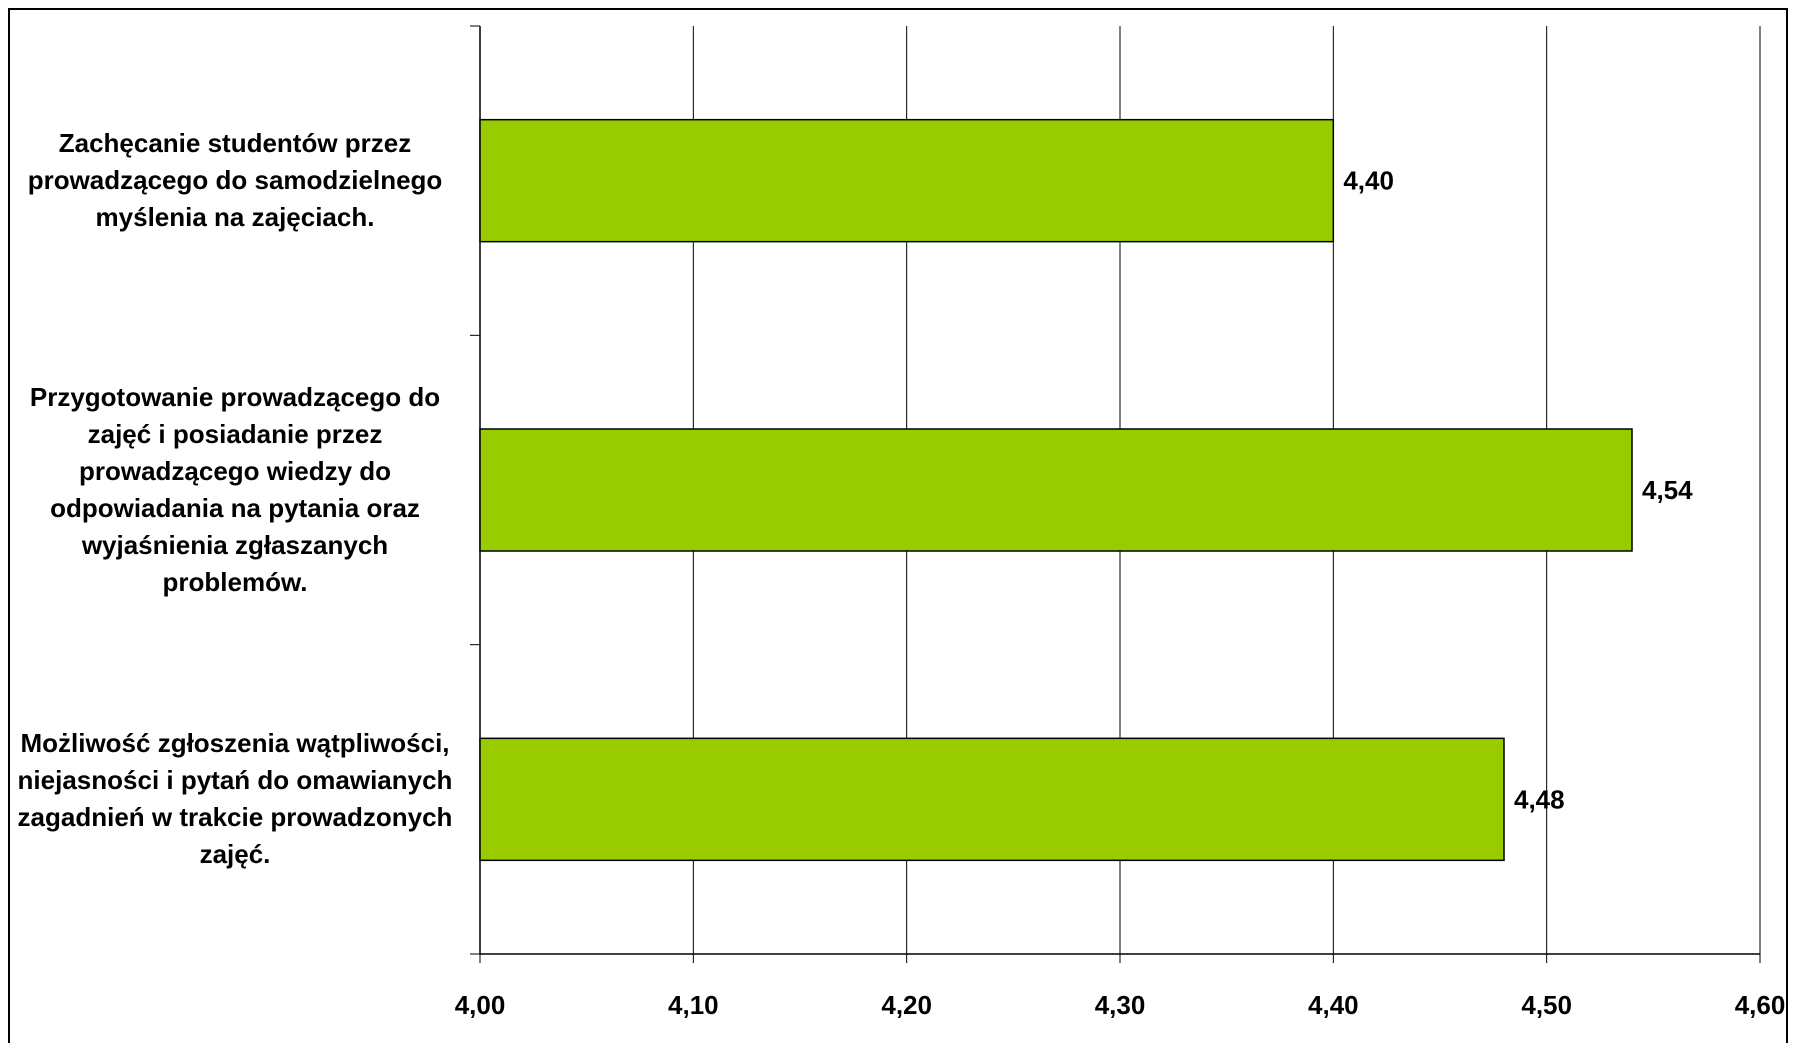 The width and height of the screenshot is (1798, 1043). What do you see at coordinates (906, 1005) in the screenshot?
I see `x-tick-label-3: 4,20` at bounding box center [906, 1005].